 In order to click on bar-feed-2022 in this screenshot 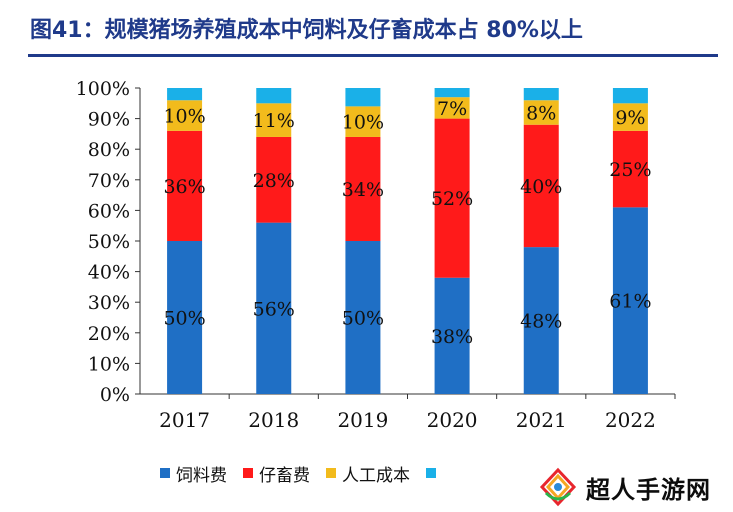, I will do `click(630, 300)`.